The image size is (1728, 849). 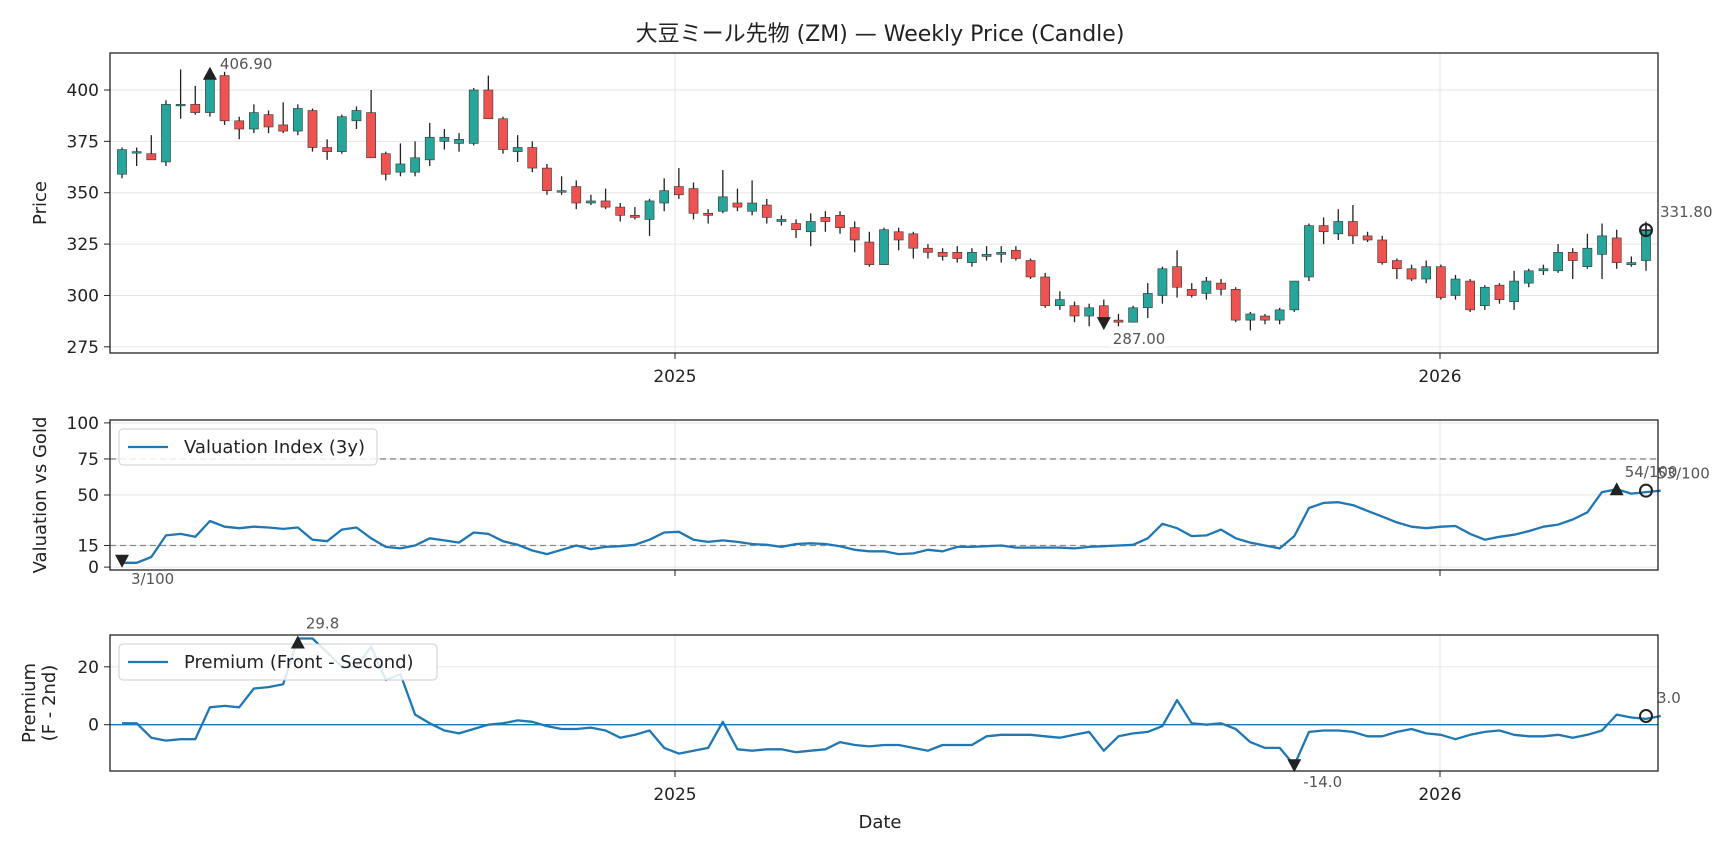 What do you see at coordinates (83, 245) in the screenshot?
I see `y-tick-label: 325` at bounding box center [83, 245].